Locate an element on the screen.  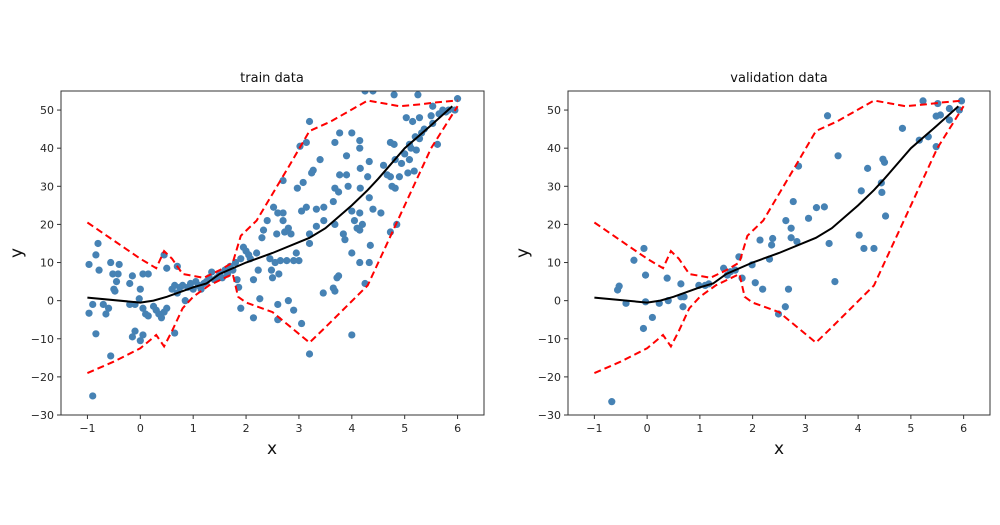
y-tick-label: −20 is located at coordinates (549, 377).